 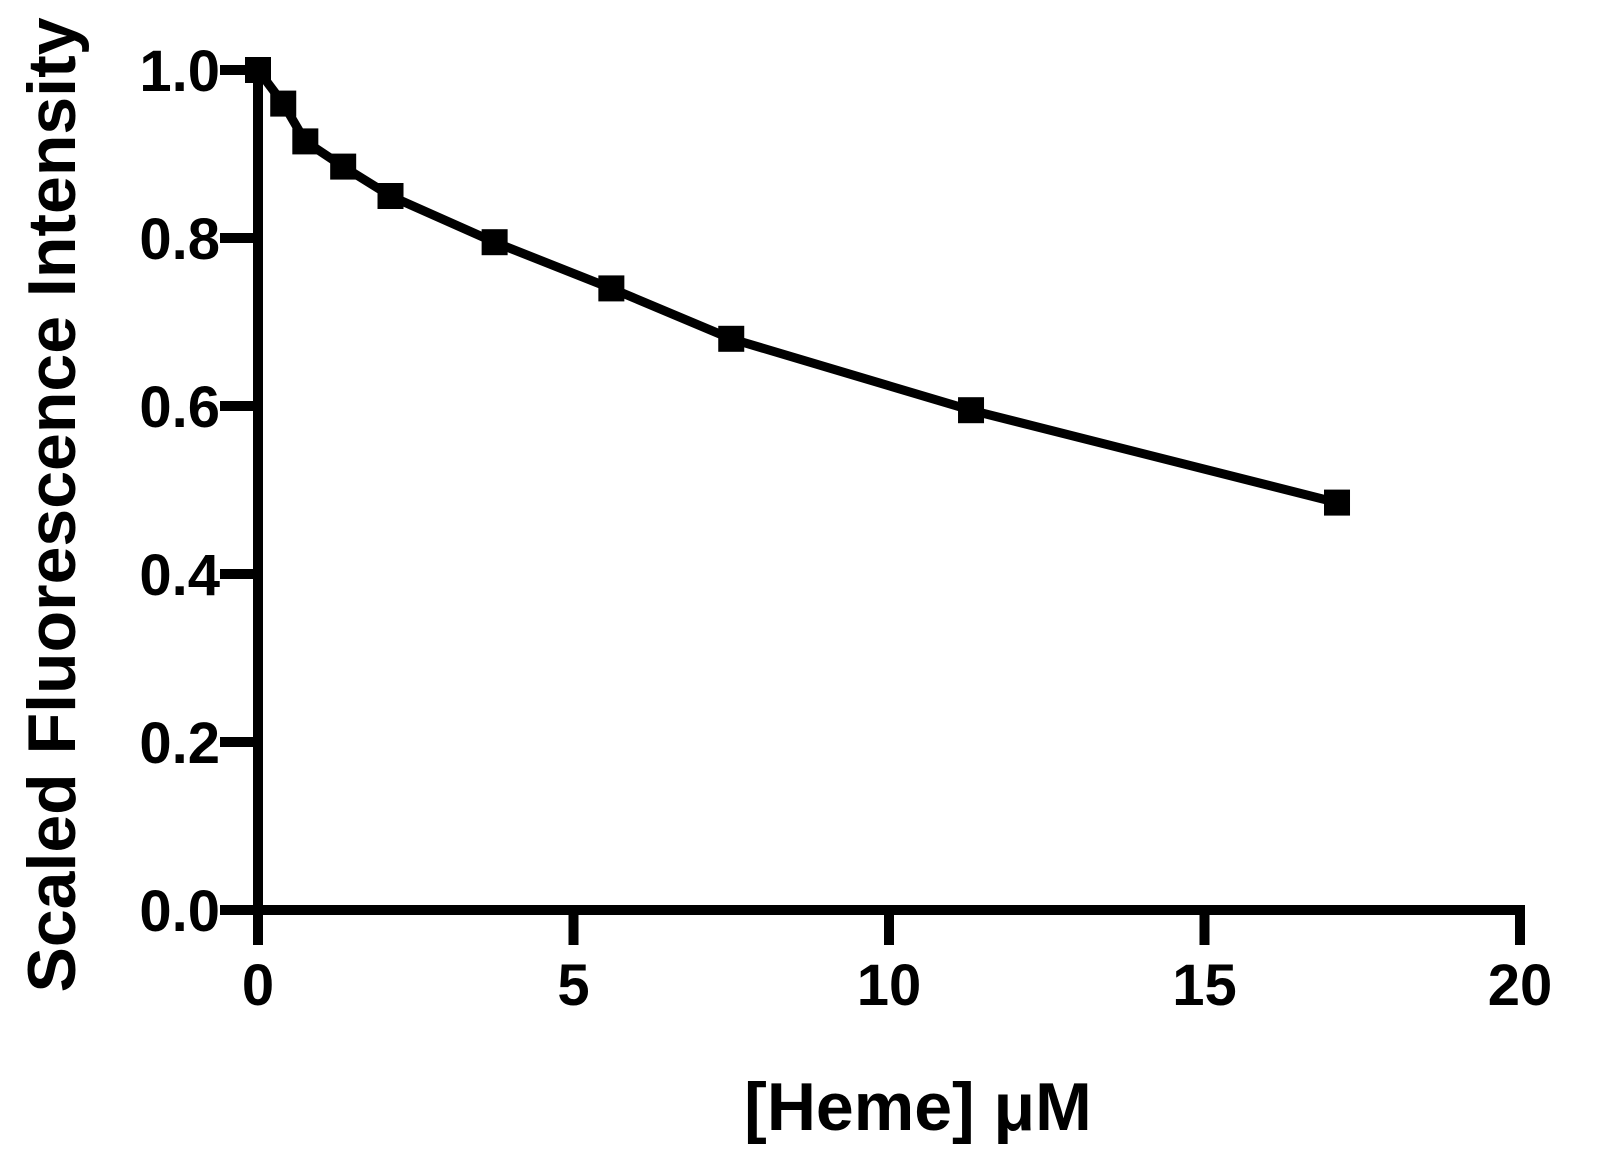 I want to click on y-tick-label: 0.0, so click(x=179, y=911).